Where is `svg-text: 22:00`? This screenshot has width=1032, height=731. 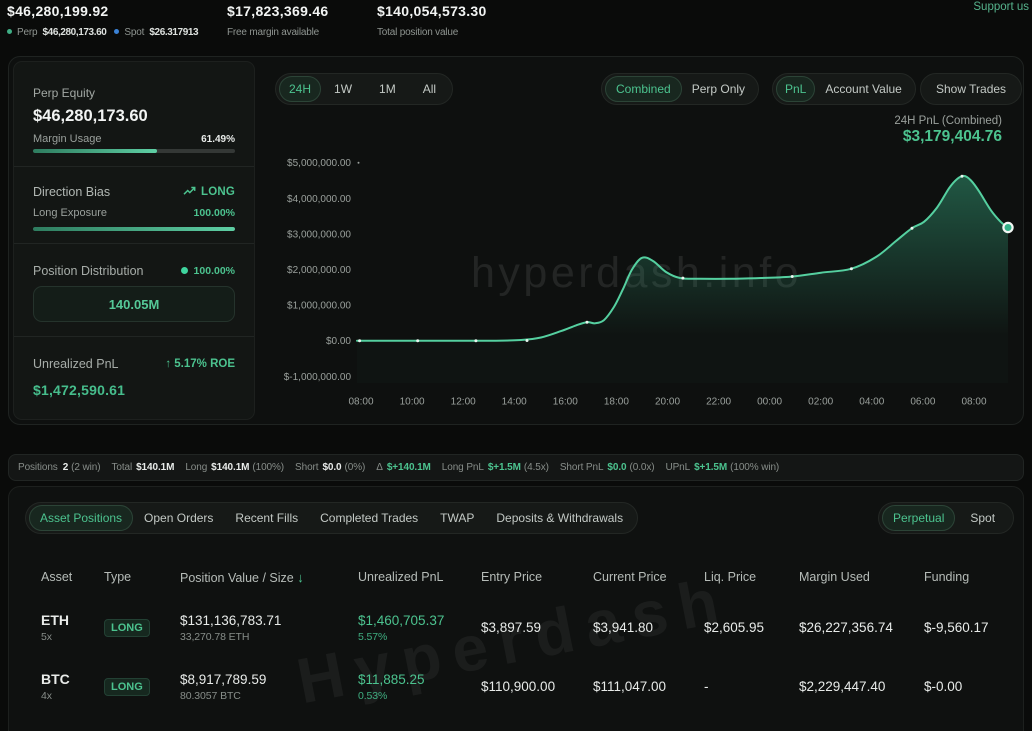
svg-text: 22:00 is located at coordinates (718, 402).